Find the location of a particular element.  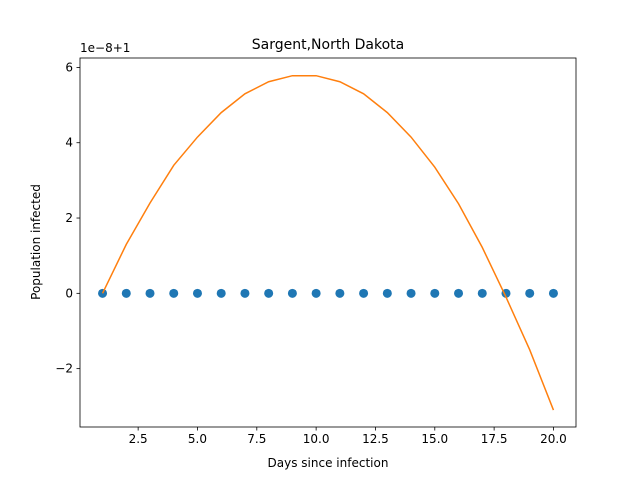

x-tick-label: 17.5 is located at coordinates (494, 439).